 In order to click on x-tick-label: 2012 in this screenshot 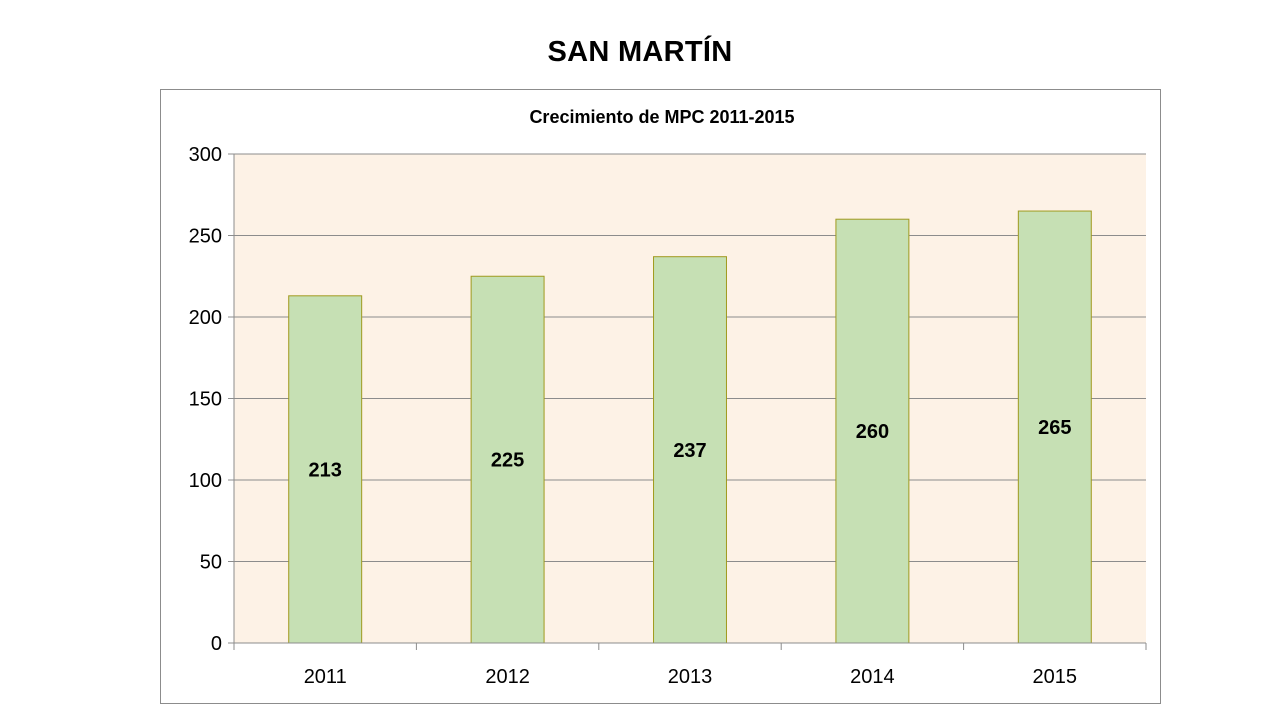, I will do `click(507, 677)`.